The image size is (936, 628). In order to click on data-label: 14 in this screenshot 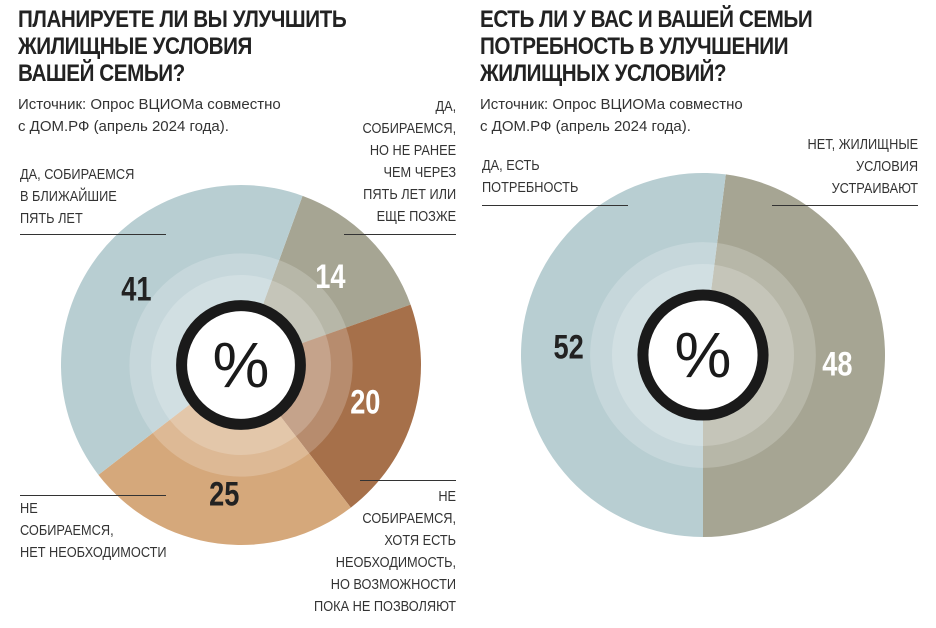, I will do `click(330, 276)`.